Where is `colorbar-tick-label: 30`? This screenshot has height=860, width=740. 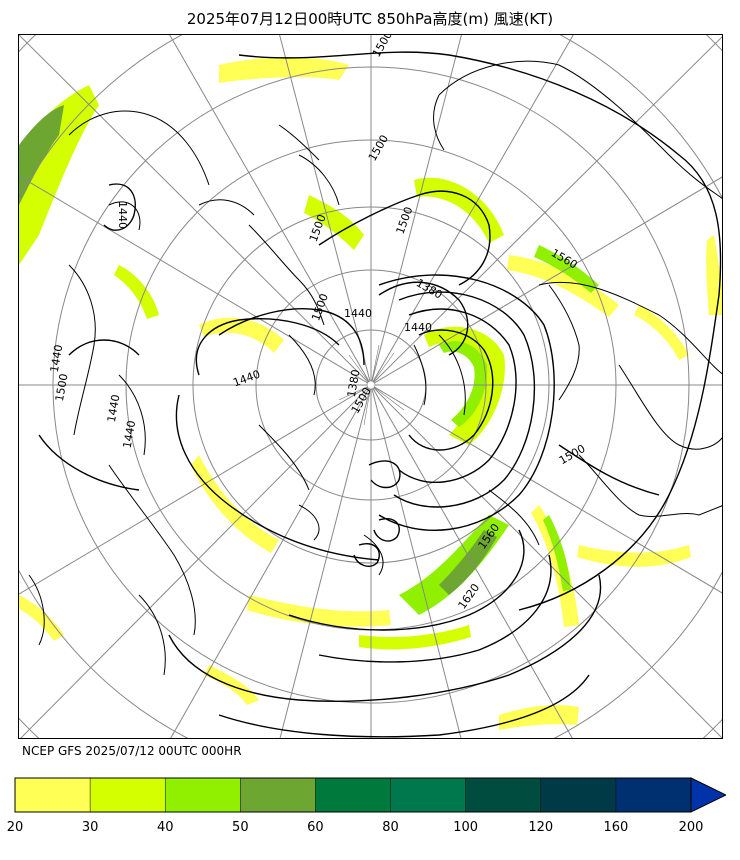
colorbar-tick-label: 30 is located at coordinates (90, 827).